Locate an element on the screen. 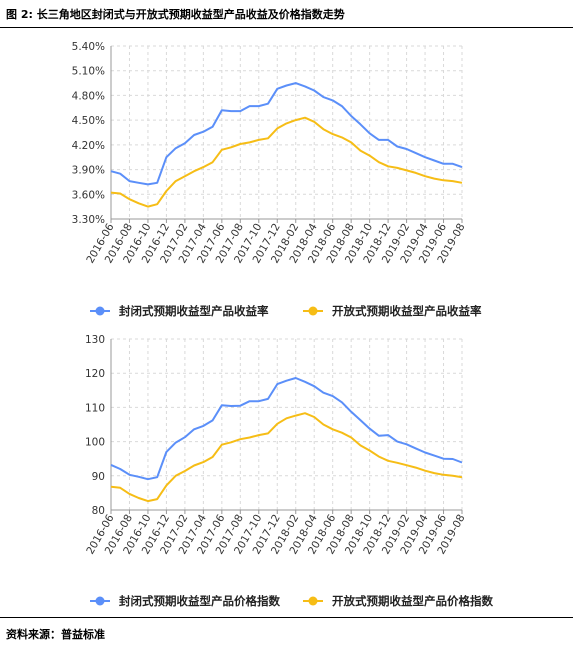 The image size is (573, 647). yield-y-tick-label: 4.50% is located at coordinates (88, 121).